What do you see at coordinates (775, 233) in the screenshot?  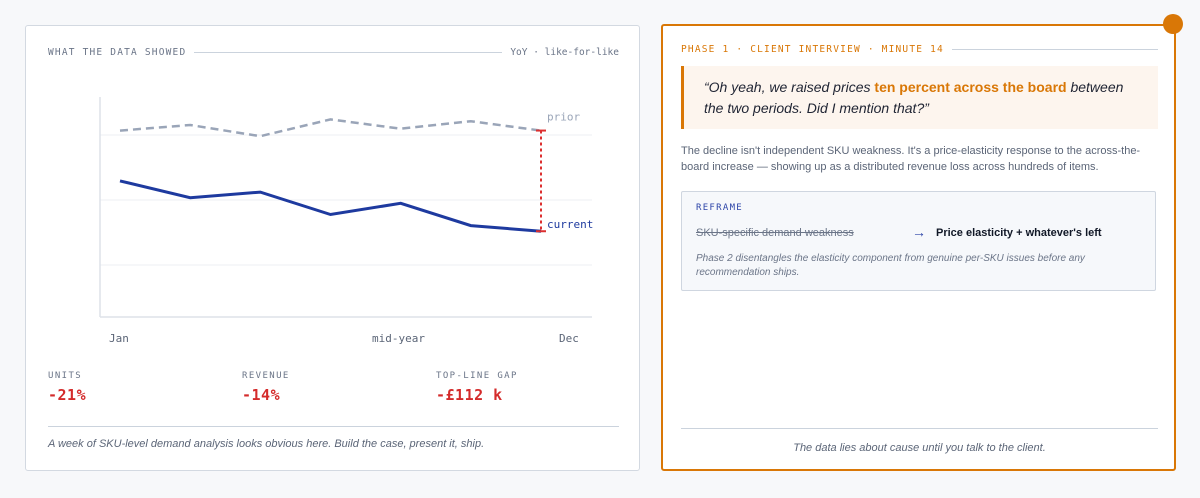 I see `reframe-old-hypothesis: SKU-specific demand weakness` at bounding box center [775, 233].